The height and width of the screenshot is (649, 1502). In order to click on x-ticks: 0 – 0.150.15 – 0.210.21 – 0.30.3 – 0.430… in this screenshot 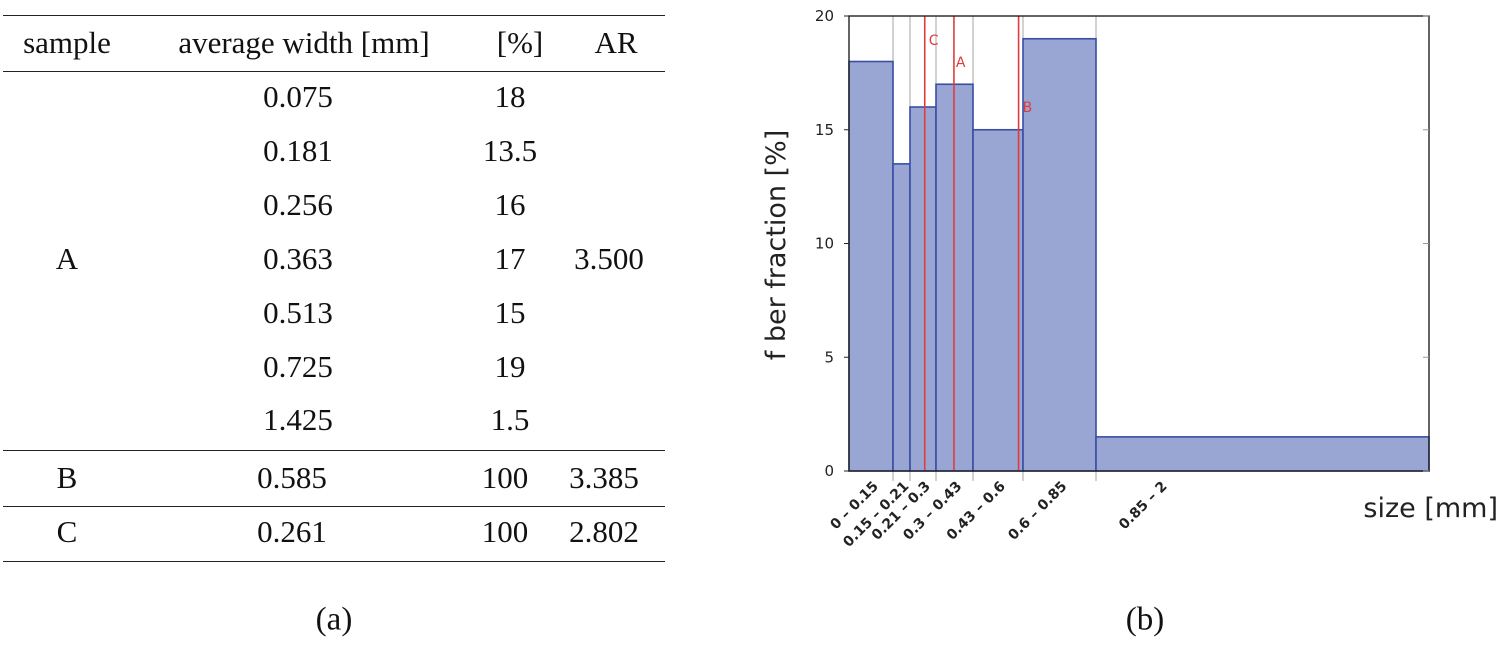, I will do `click(998, 515)`.